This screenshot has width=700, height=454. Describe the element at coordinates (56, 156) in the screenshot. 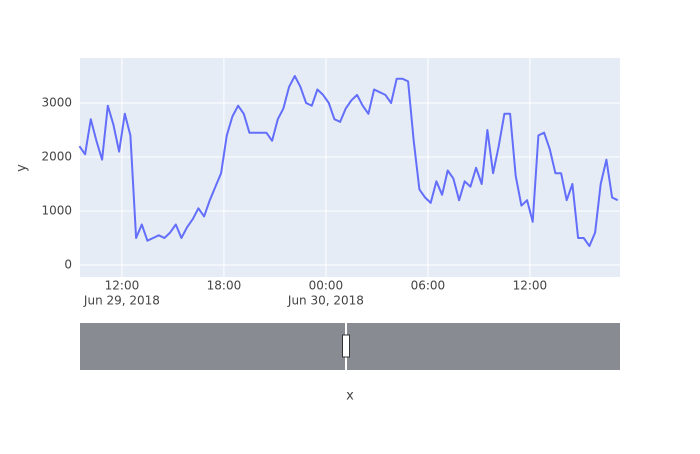

I see `y-tick-label: 2000` at that location.